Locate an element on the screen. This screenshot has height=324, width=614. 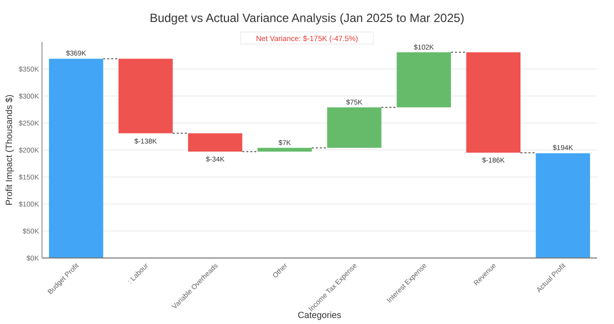
y-axis-title: Profit Impact (Thousands $) is located at coordinates (9, 150).